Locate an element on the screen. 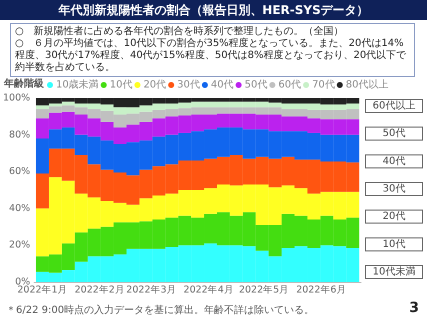 The height and width of the screenshot is (320, 427). text: 30代 is located at coordinates (394, 189).